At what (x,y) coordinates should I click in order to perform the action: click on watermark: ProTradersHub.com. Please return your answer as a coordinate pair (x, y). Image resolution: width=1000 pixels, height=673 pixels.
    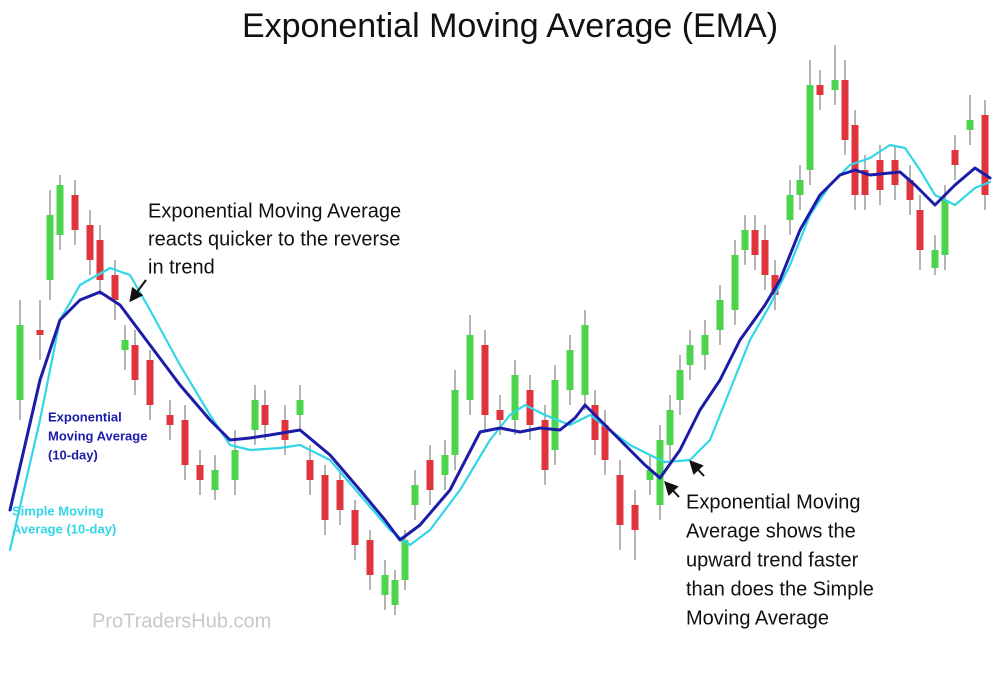
    Looking at the image, I should click on (181, 621).